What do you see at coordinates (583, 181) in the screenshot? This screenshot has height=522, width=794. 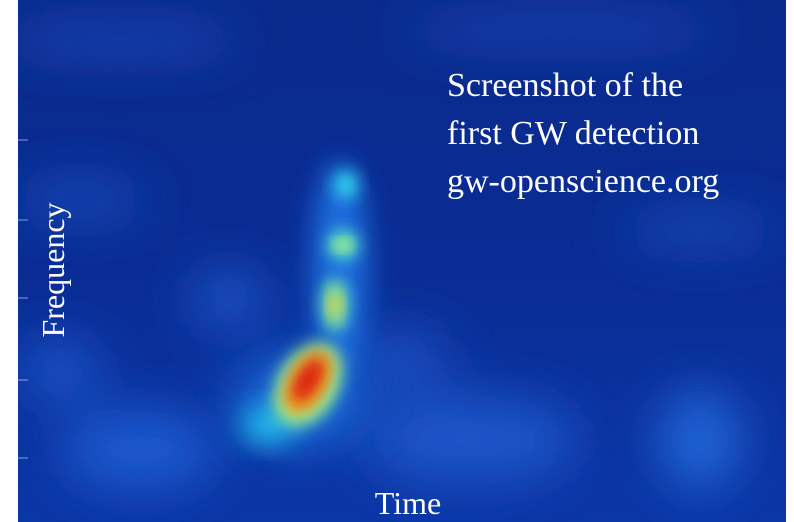 I see `annotation-line: gw-openscience.org` at bounding box center [583, 181].